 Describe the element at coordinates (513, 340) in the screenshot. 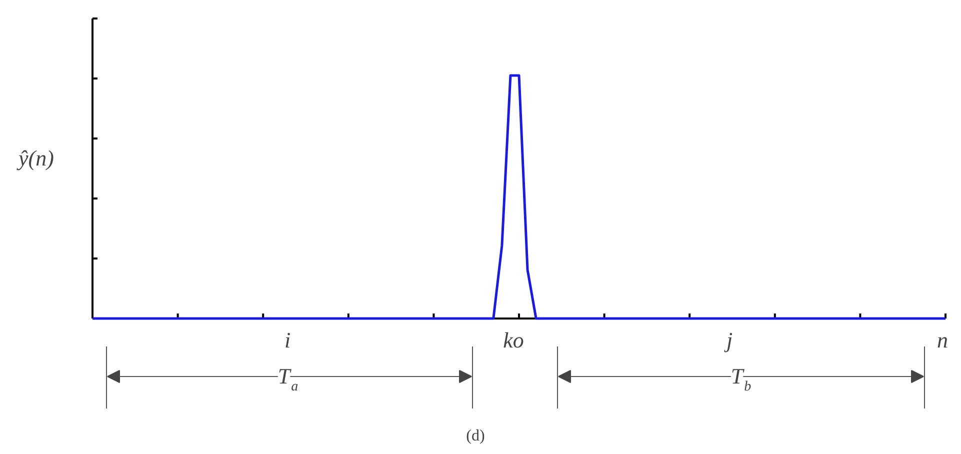

I see `text: ko` at that location.